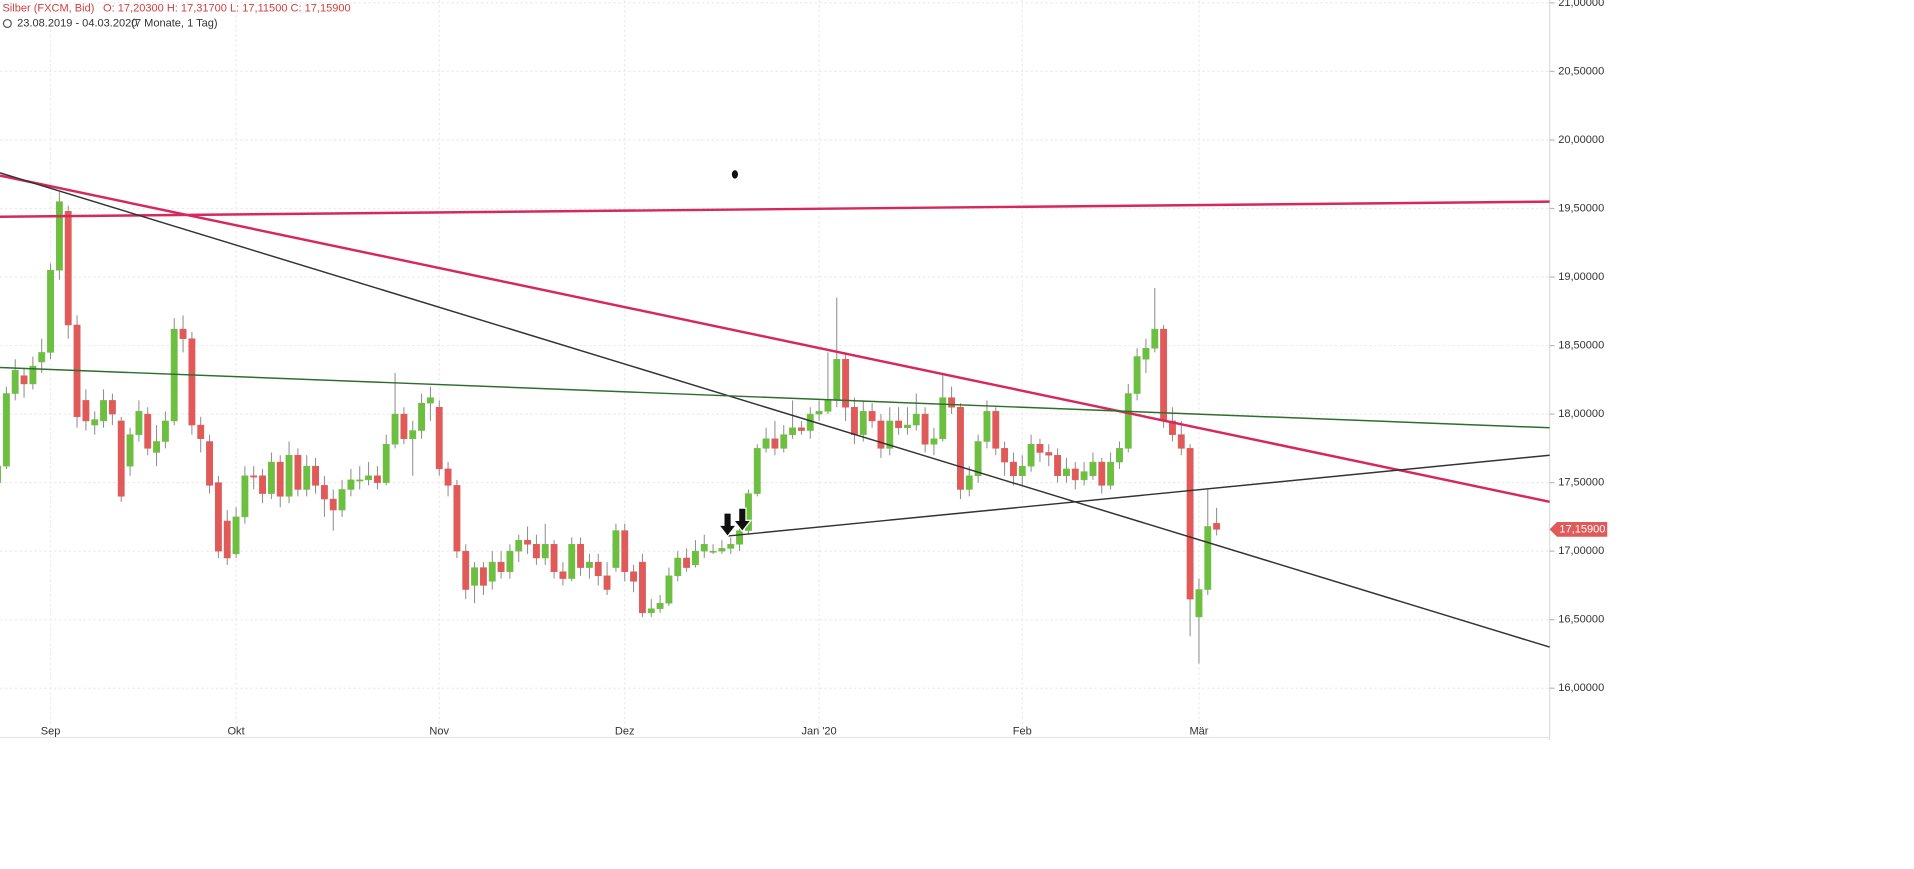 This screenshot has width=1914, height=869. What do you see at coordinates (1581, 688) in the screenshot?
I see `y-tick-label: 16,00000` at bounding box center [1581, 688].